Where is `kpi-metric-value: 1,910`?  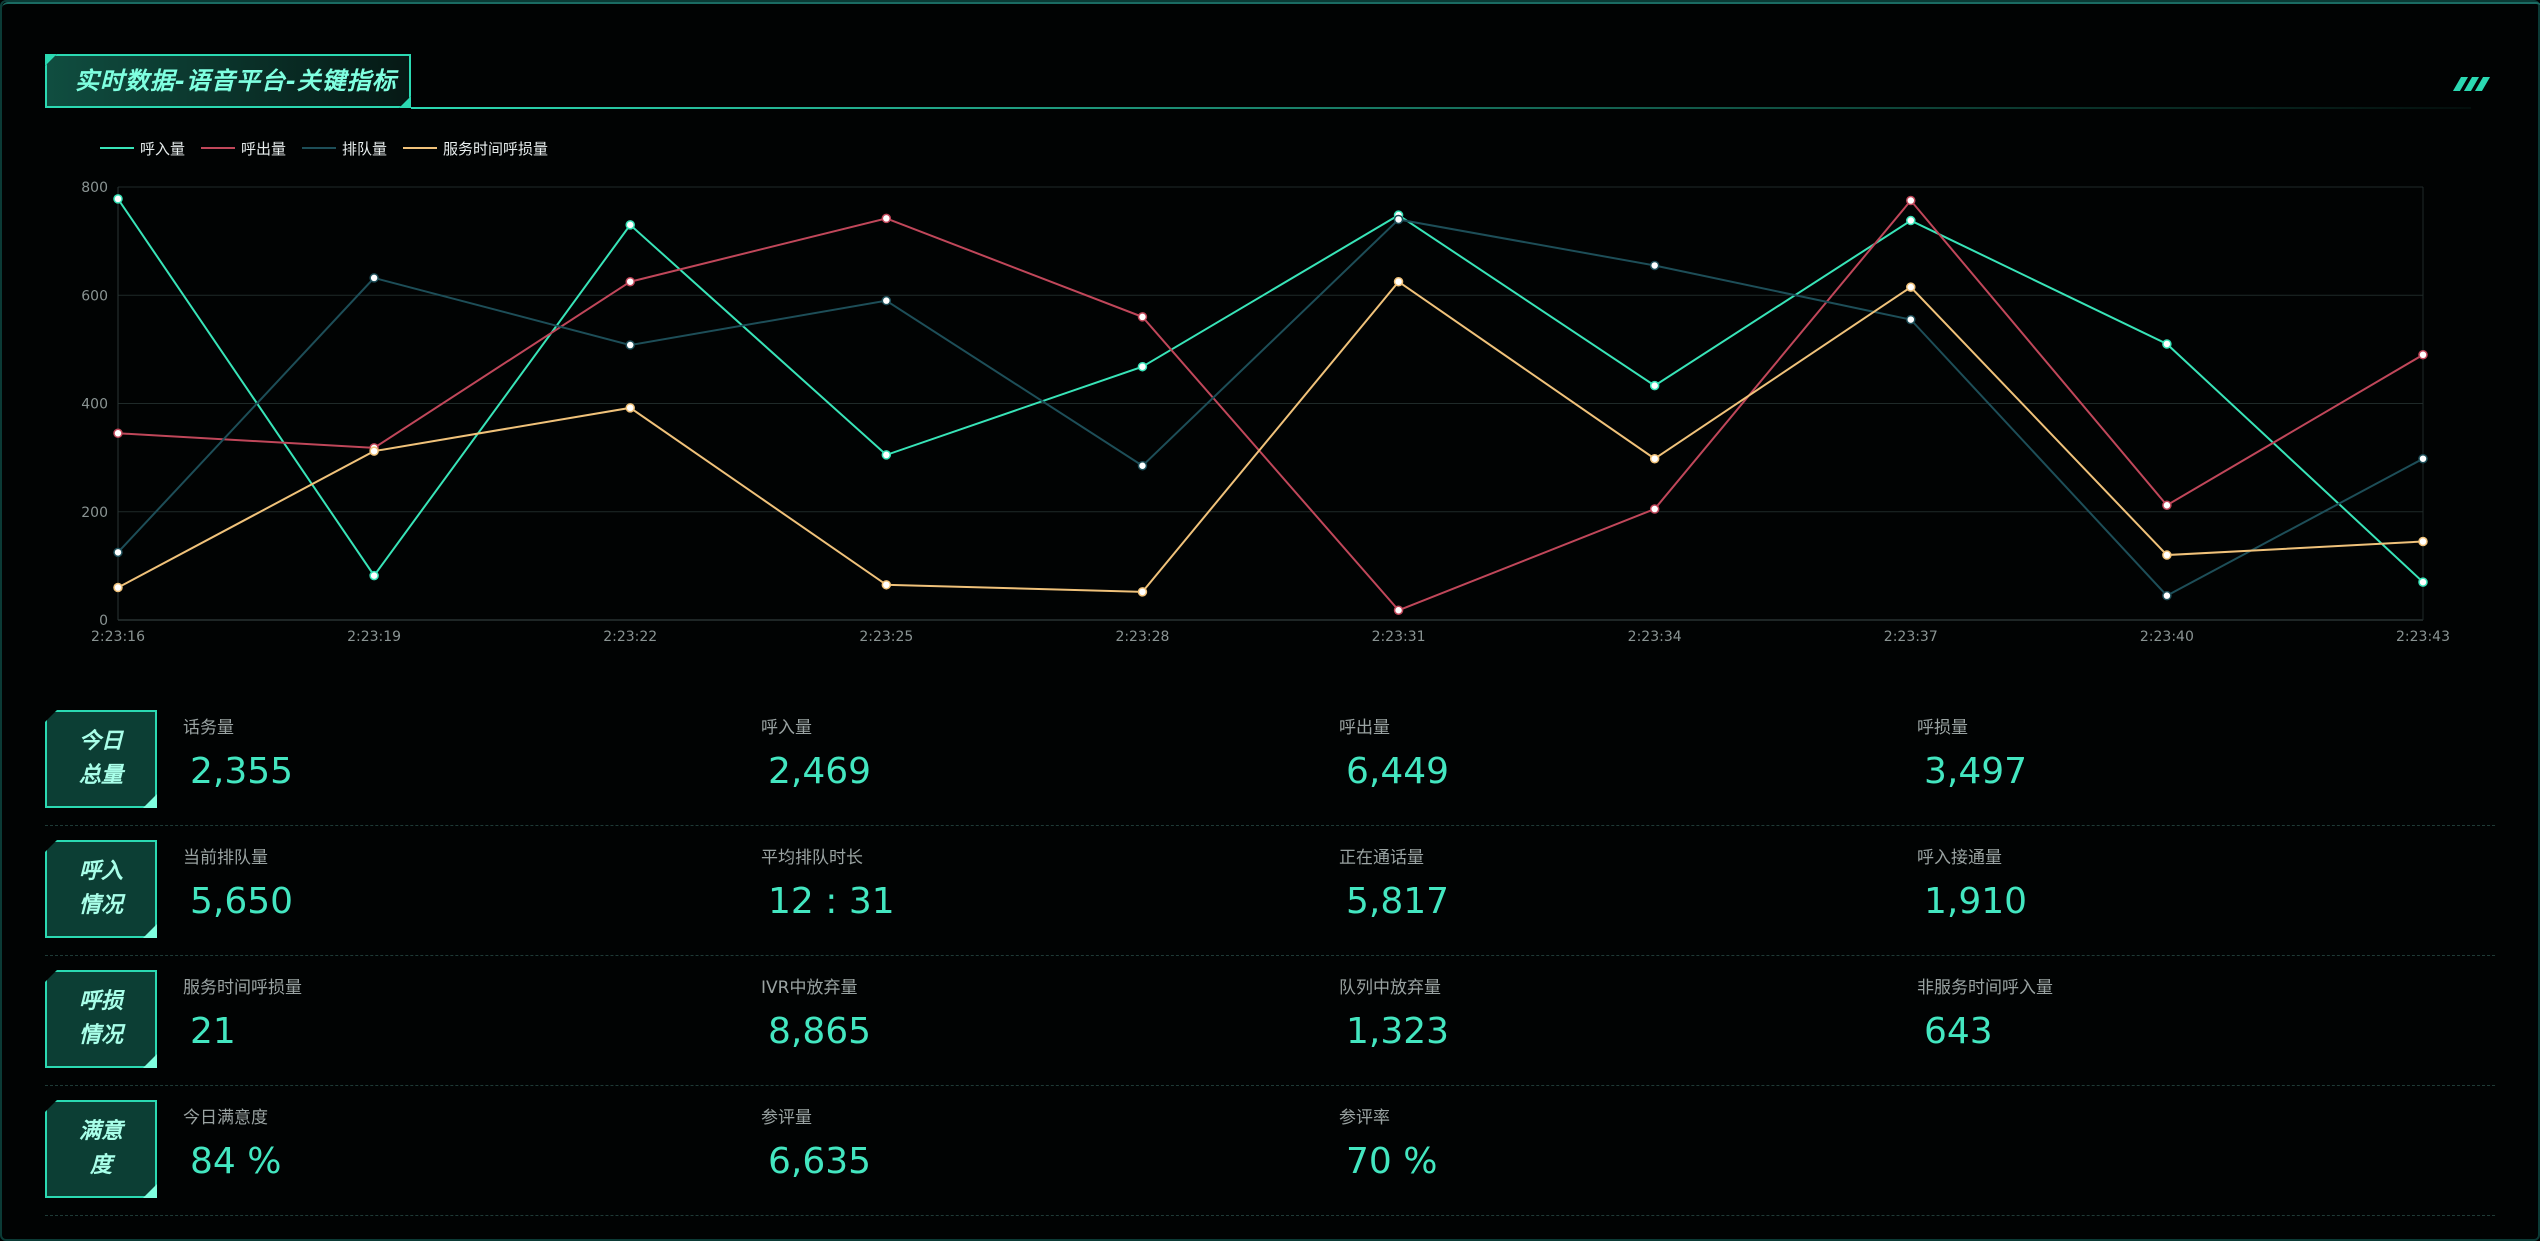
kpi-metric-value: 1,910 is located at coordinates (1976, 901).